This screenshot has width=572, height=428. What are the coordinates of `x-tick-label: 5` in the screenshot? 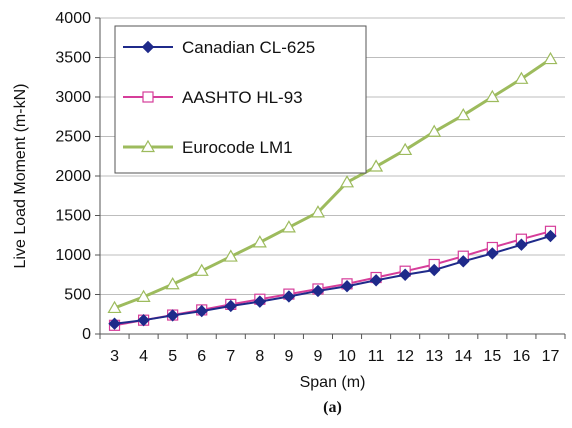 It's located at (172, 356).